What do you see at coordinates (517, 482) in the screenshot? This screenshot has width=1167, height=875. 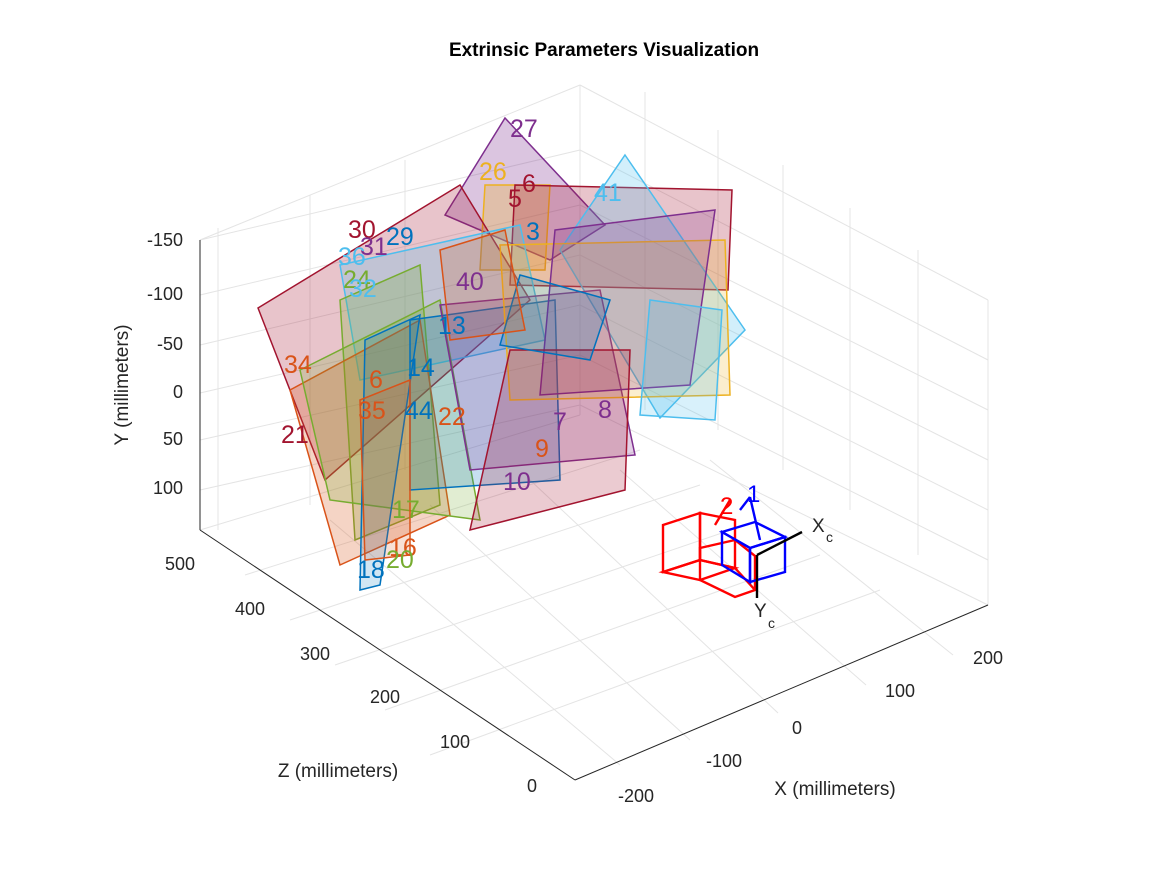 I see `board-label: 10` at bounding box center [517, 482].